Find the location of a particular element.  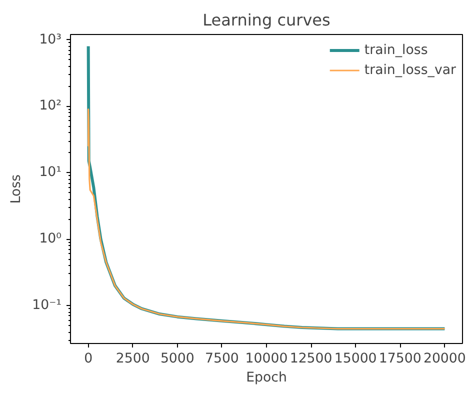

y-axis-title: Loss is located at coordinates (16, 189).